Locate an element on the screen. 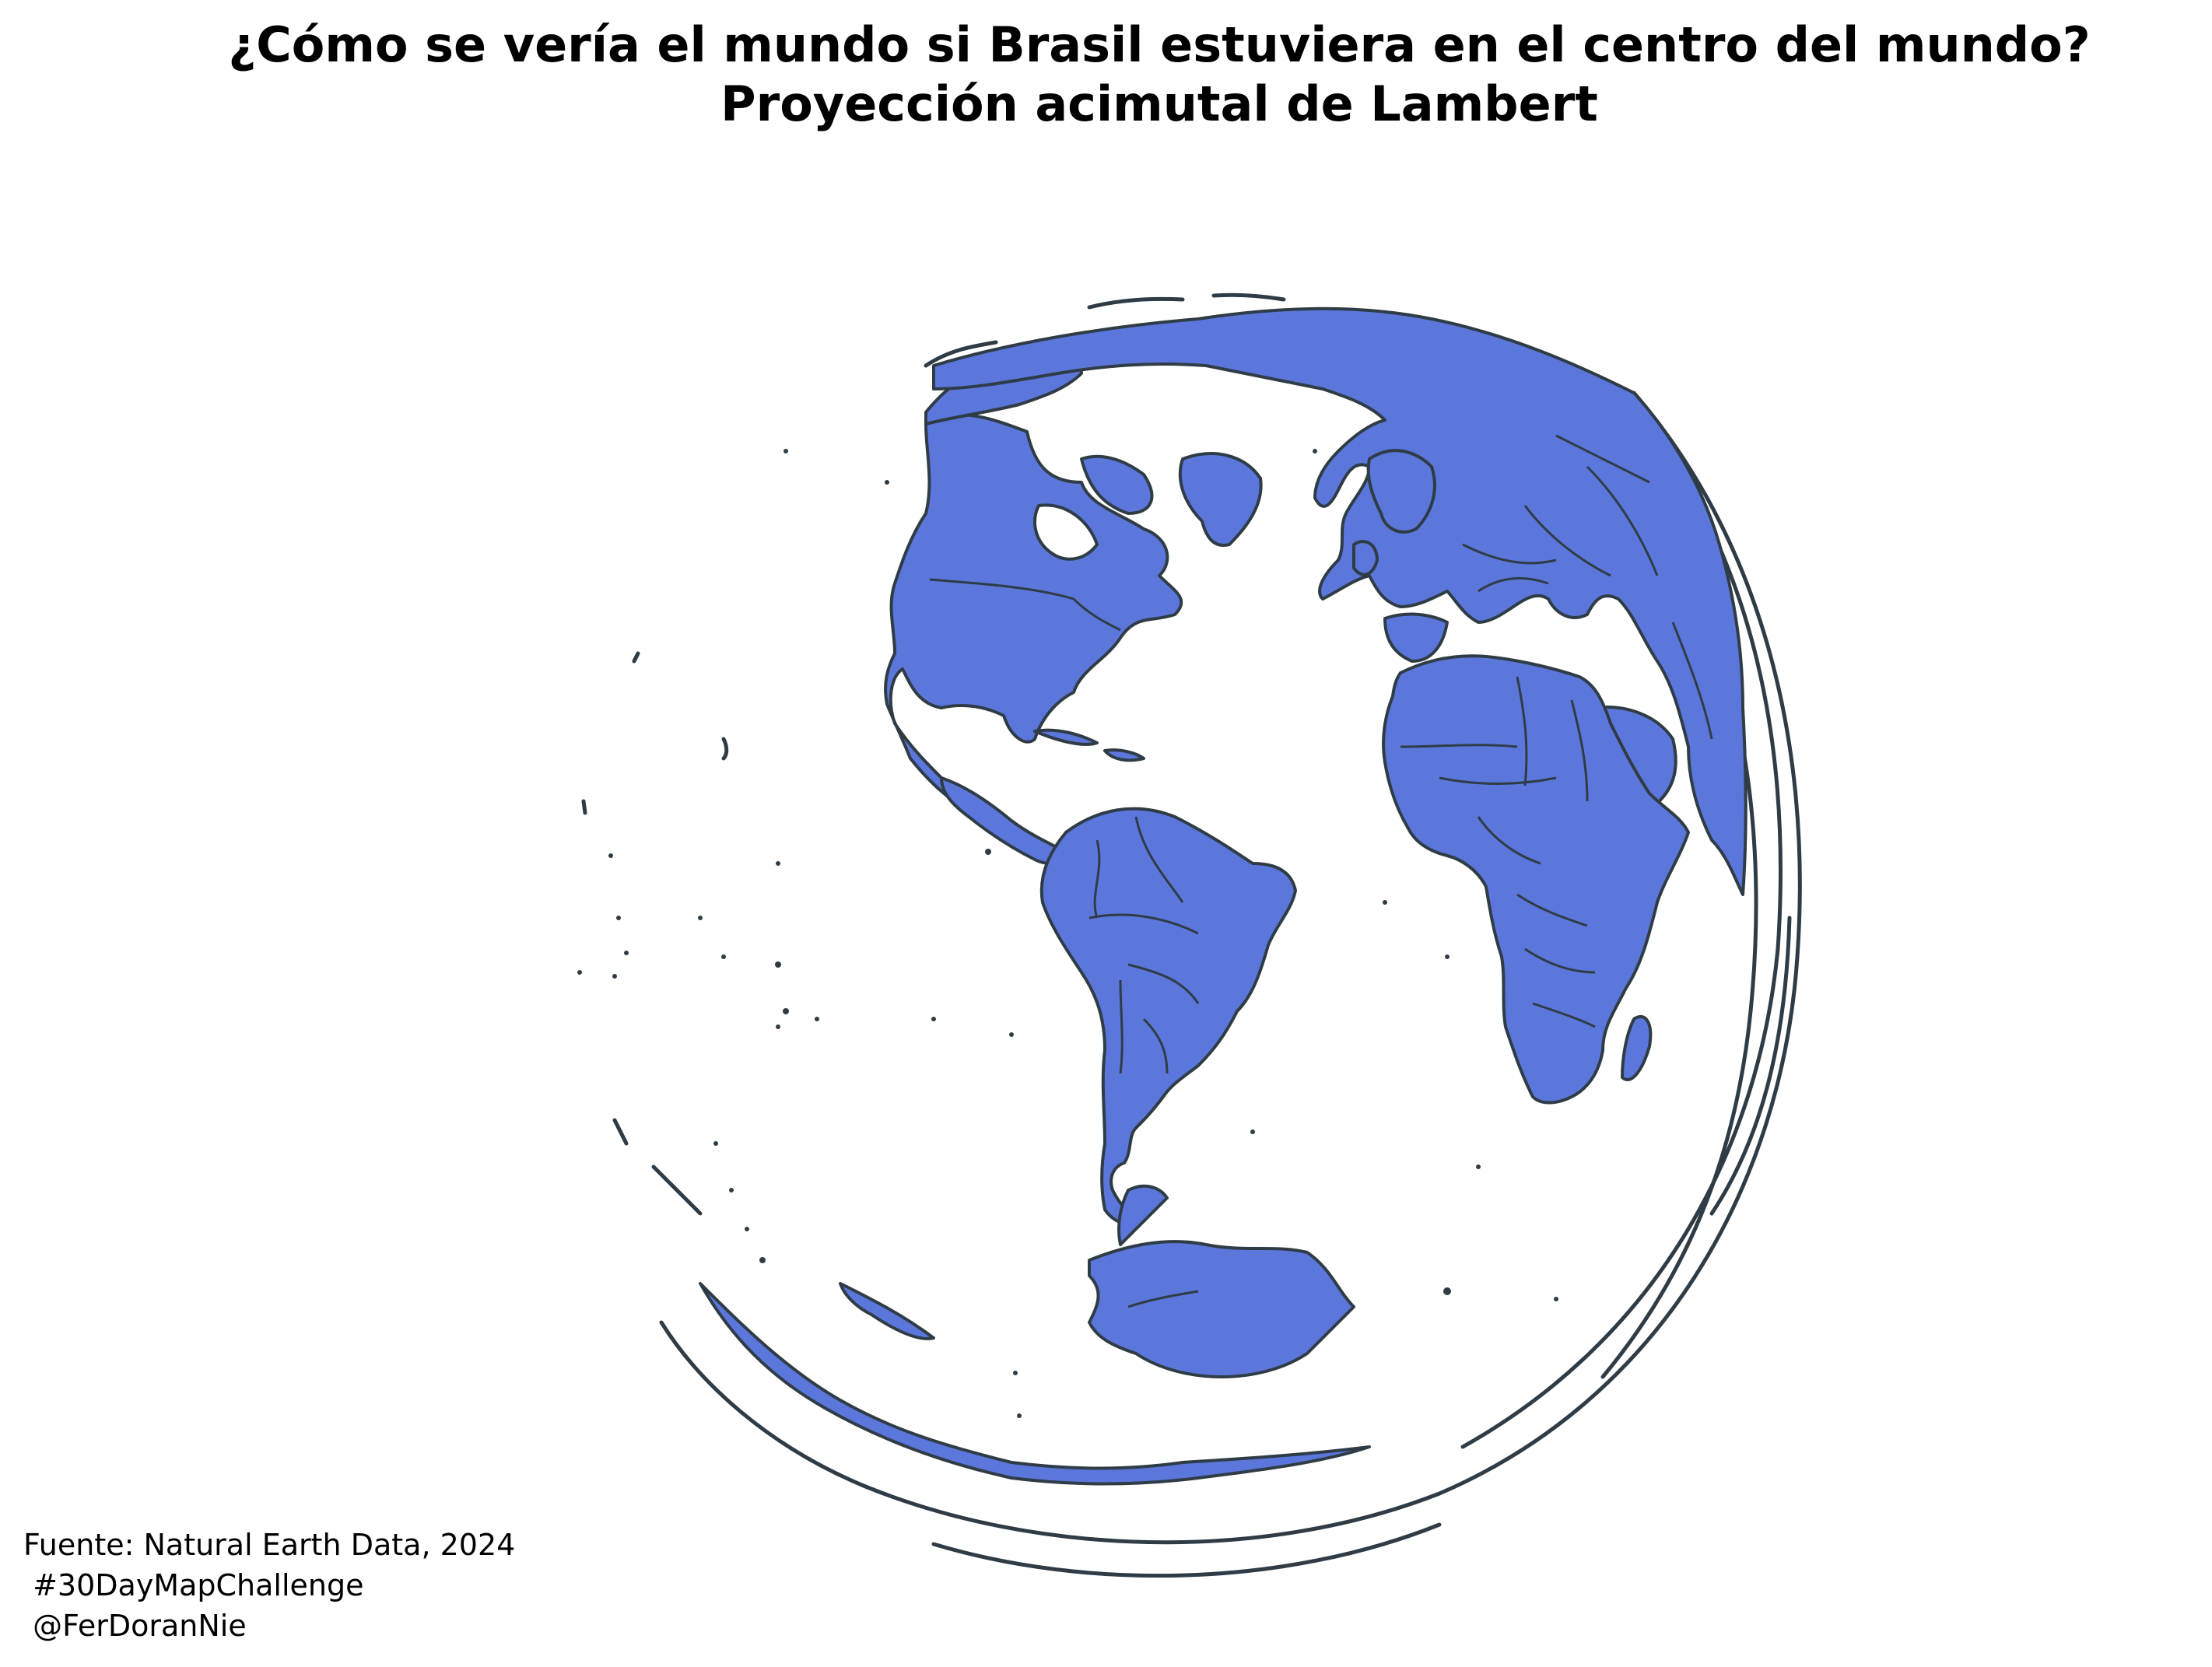 The height and width of the screenshot is (1667, 2212). eurasia is located at coordinates (1340, 601).